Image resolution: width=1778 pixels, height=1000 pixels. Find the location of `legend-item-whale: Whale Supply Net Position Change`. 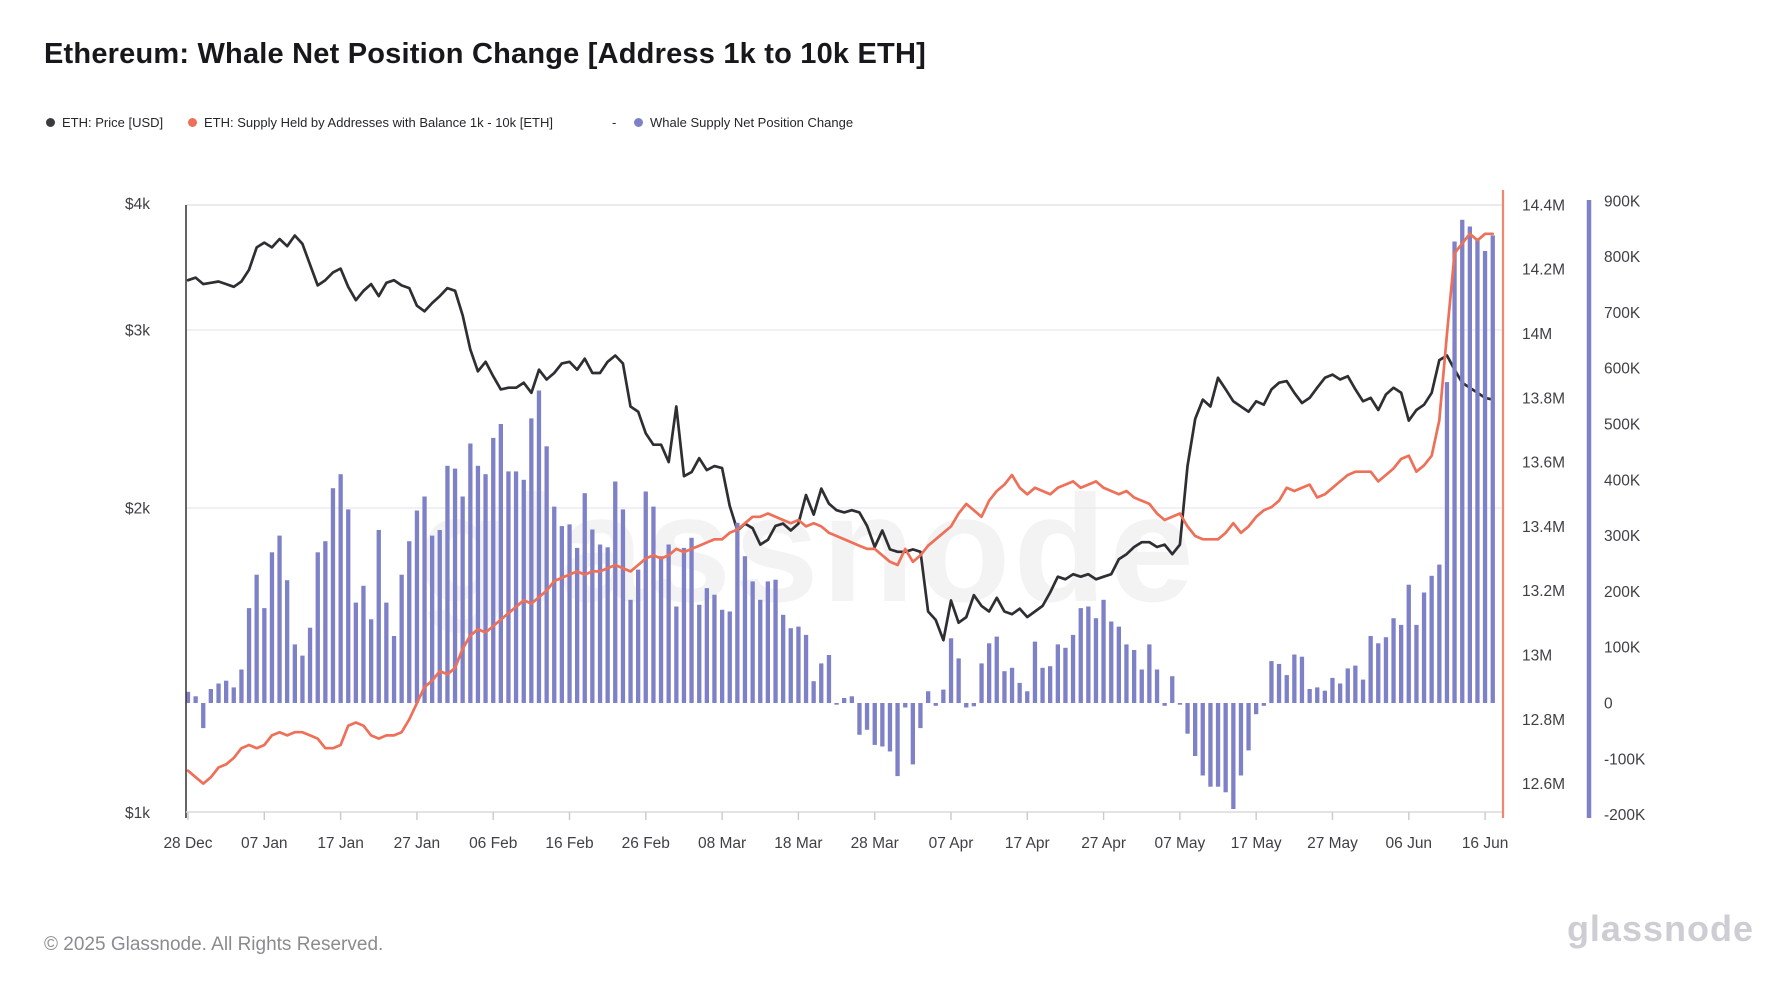

legend-item-whale: Whale Supply Net Position Change is located at coordinates (743, 122).